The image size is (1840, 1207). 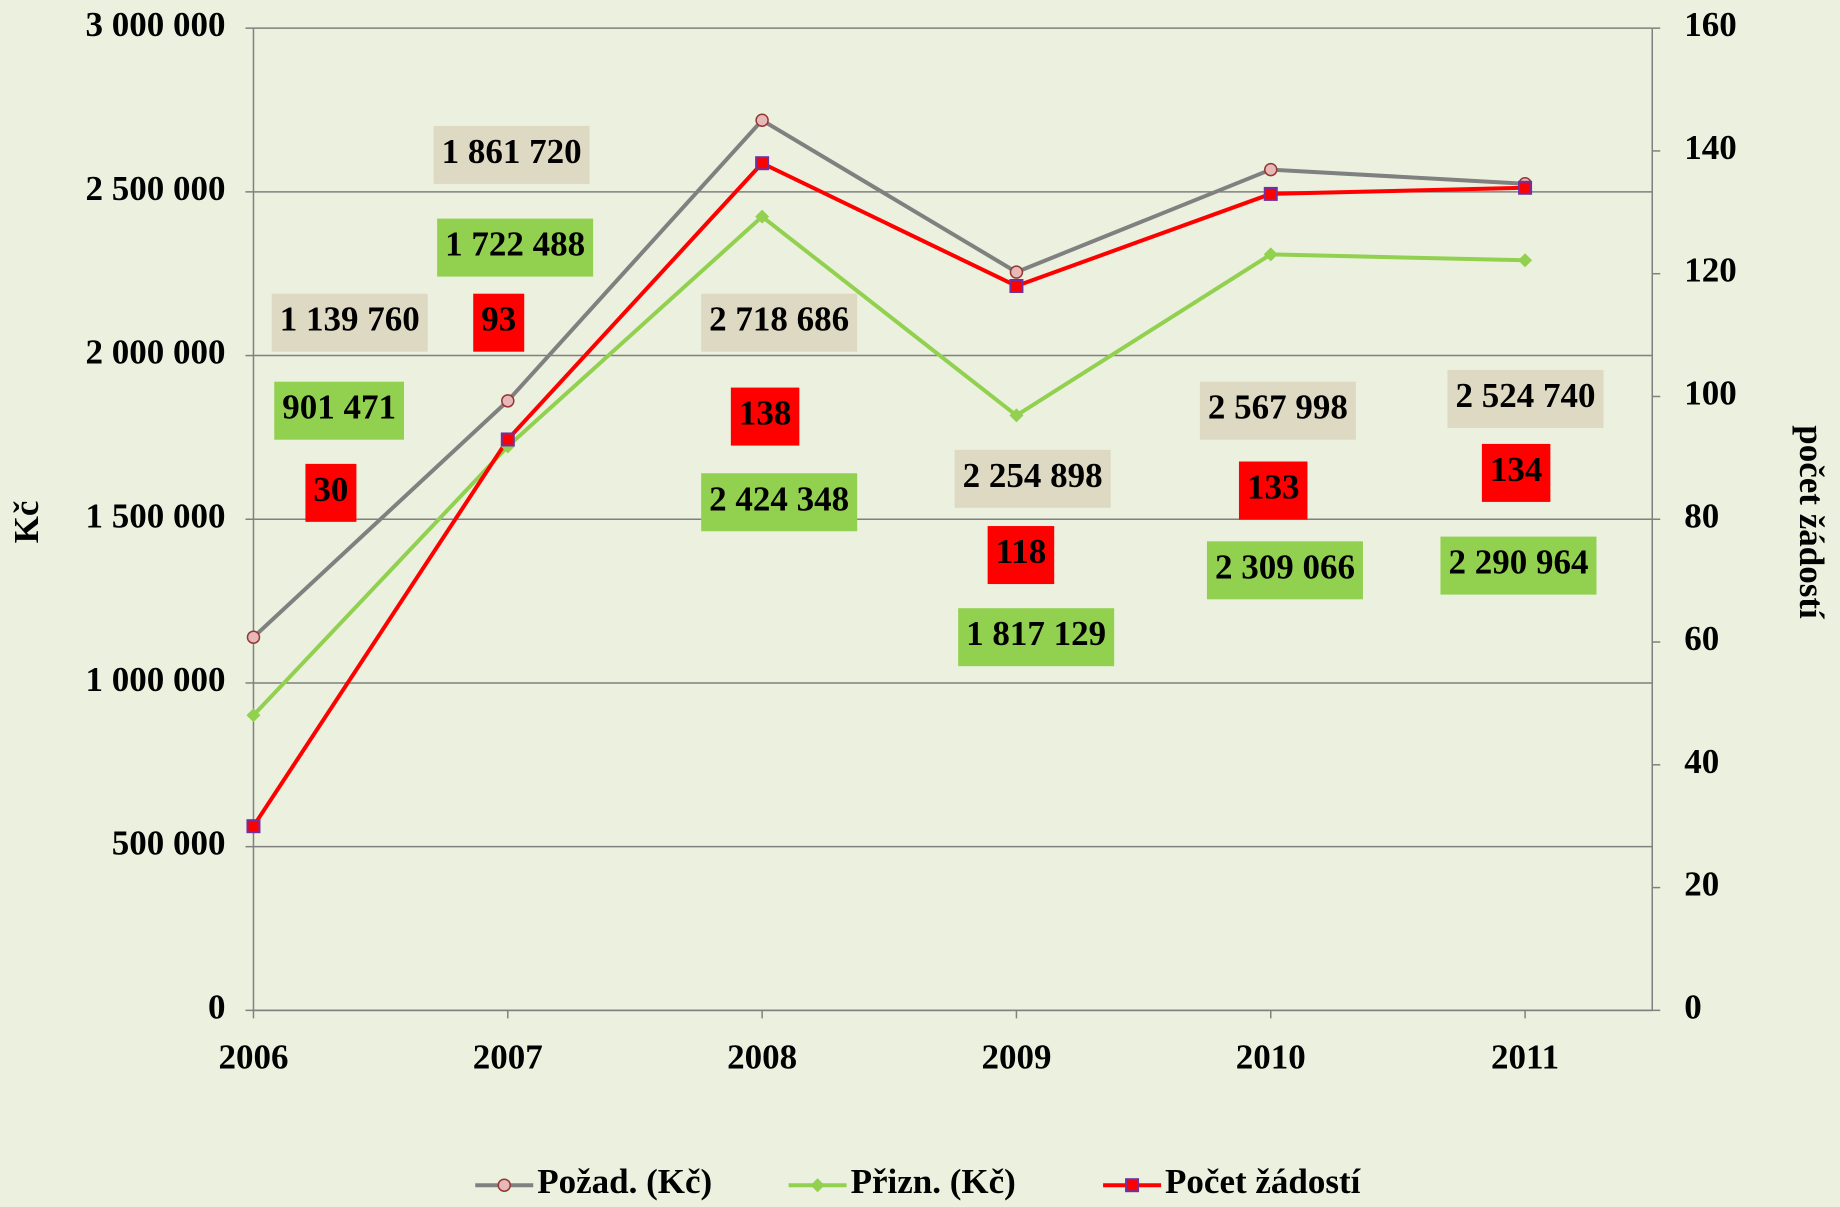 I want to click on data-label: 93, so click(x=498, y=319).